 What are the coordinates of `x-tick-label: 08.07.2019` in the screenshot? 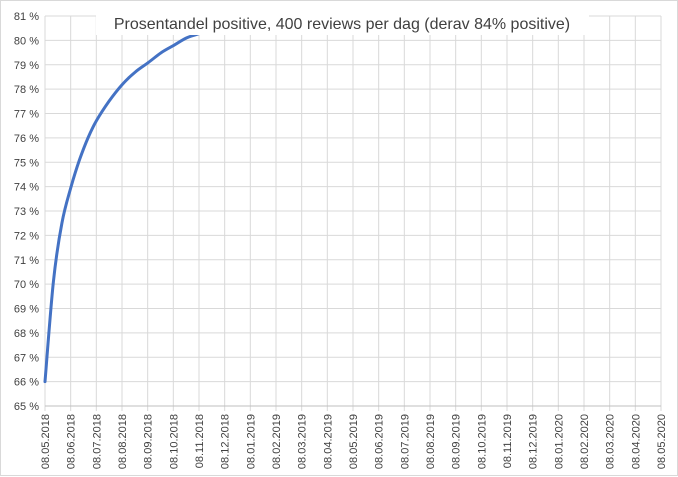 It's located at (405, 441).